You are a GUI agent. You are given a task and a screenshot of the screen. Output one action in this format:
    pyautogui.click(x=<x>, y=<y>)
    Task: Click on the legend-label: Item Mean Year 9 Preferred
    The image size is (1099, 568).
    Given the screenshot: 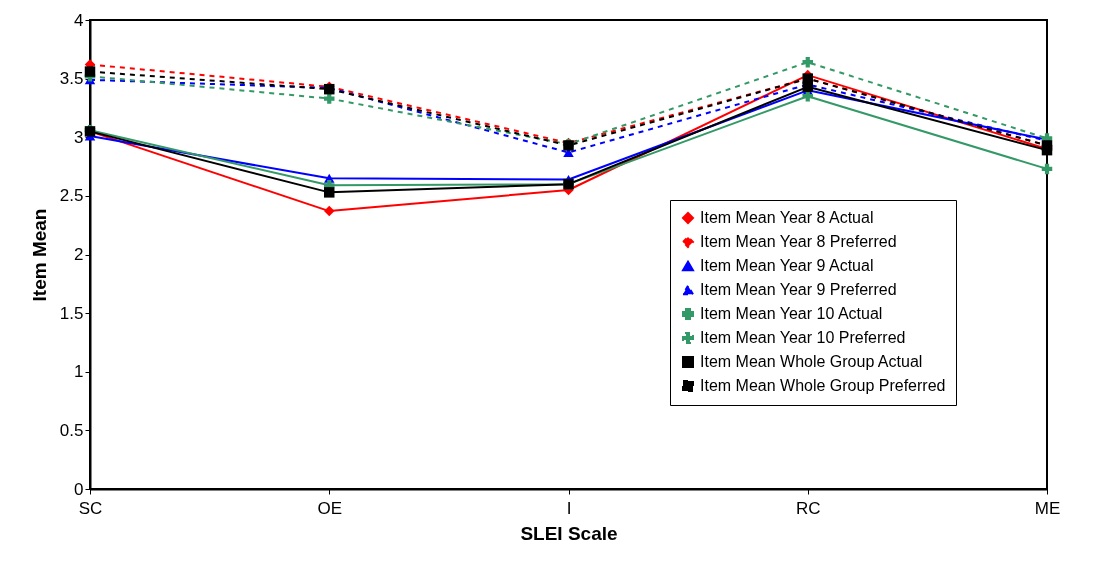 What is the action you would take?
    pyautogui.click(x=798, y=289)
    